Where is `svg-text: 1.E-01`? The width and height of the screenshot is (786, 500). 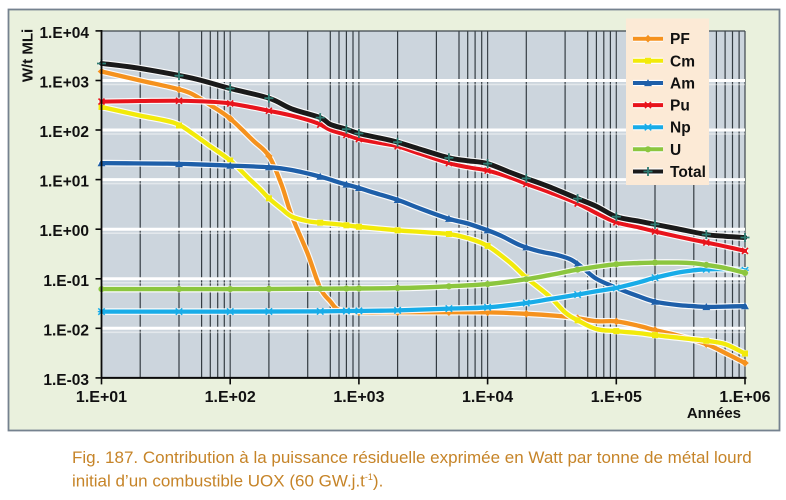 svg-text: 1.E-01 is located at coordinates (66, 281).